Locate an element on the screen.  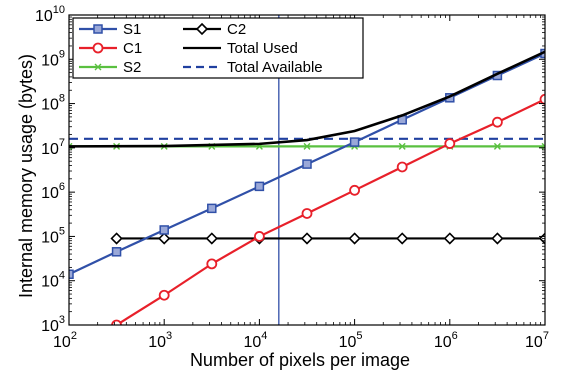
legend-label-s2: S2 is located at coordinates (132, 67).